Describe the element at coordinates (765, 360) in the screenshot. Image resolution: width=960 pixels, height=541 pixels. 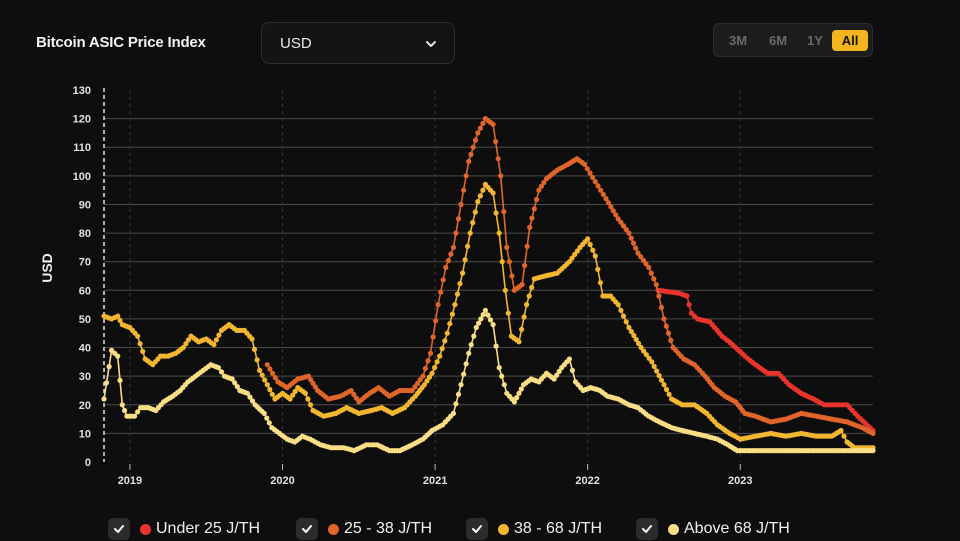
I see `series-under-25-j-th` at that location.